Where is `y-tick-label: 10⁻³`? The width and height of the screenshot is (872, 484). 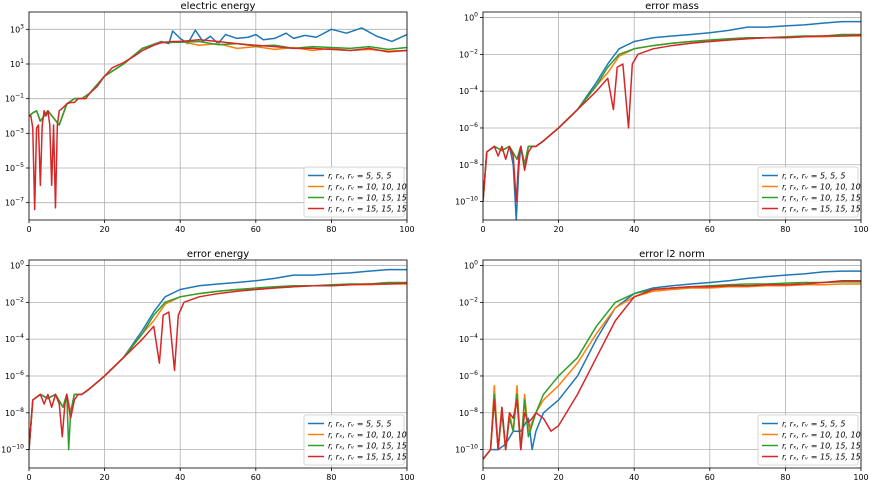 y-tick-label: 10⁻³ is located at coordinates (14, 132).